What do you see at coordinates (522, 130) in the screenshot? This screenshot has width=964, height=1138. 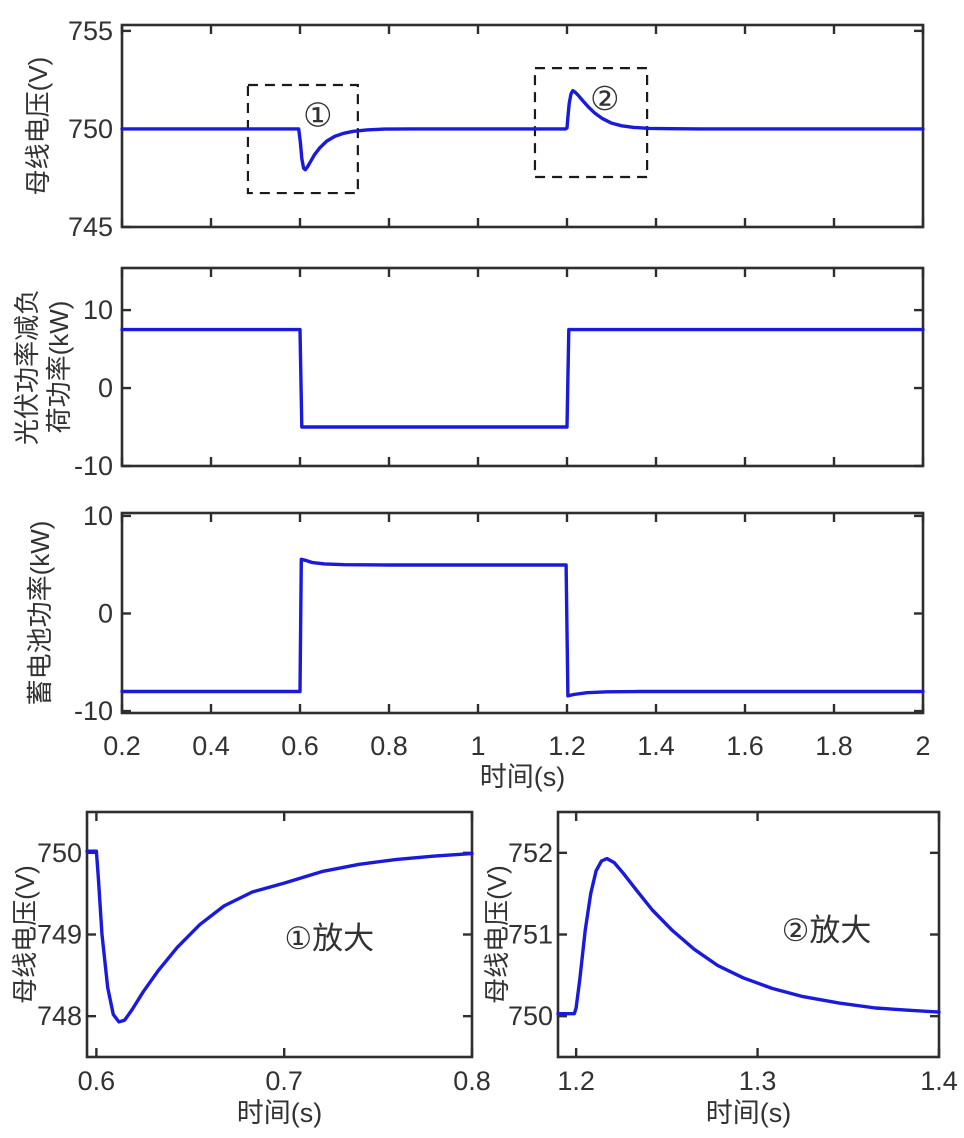 I see `bus-voltage-curve` at bounding box center [522, 130].